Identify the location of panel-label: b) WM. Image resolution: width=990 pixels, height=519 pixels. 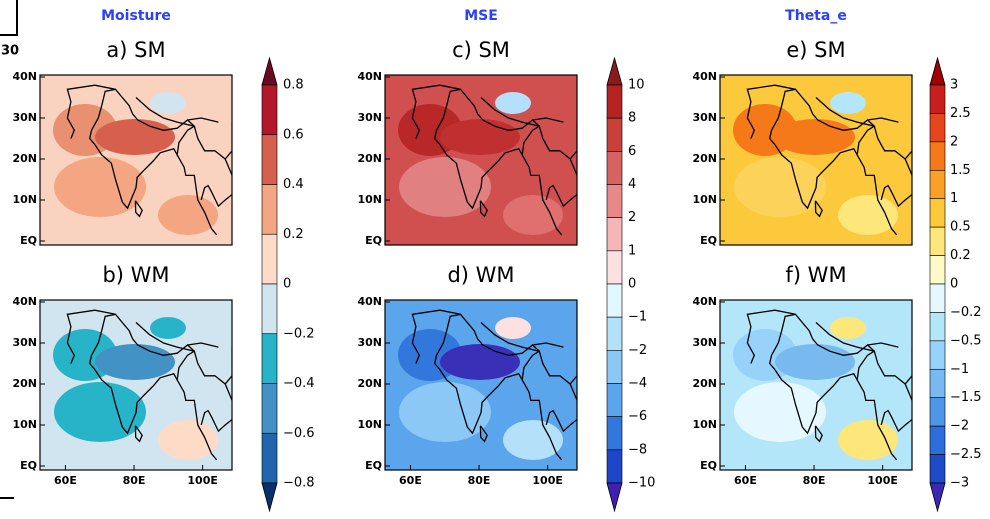
(135, 275).